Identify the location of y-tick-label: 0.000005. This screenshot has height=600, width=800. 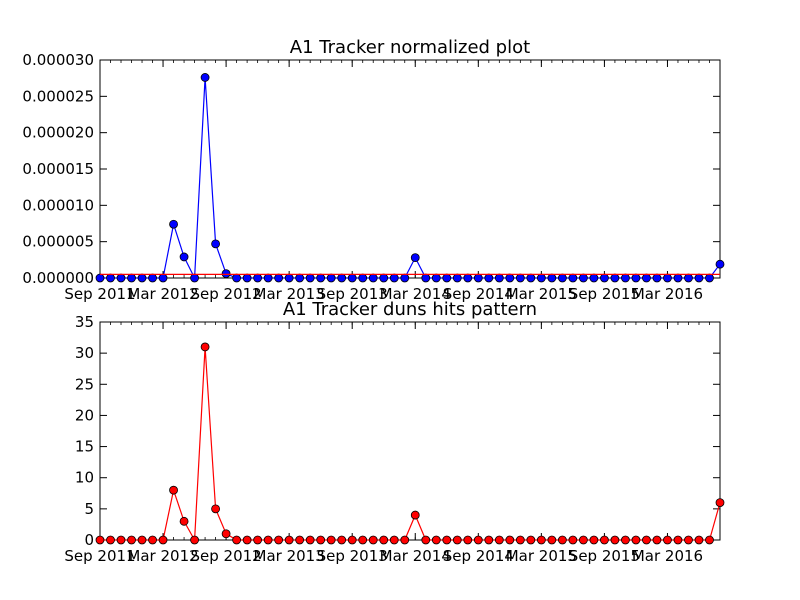
(58, 242).